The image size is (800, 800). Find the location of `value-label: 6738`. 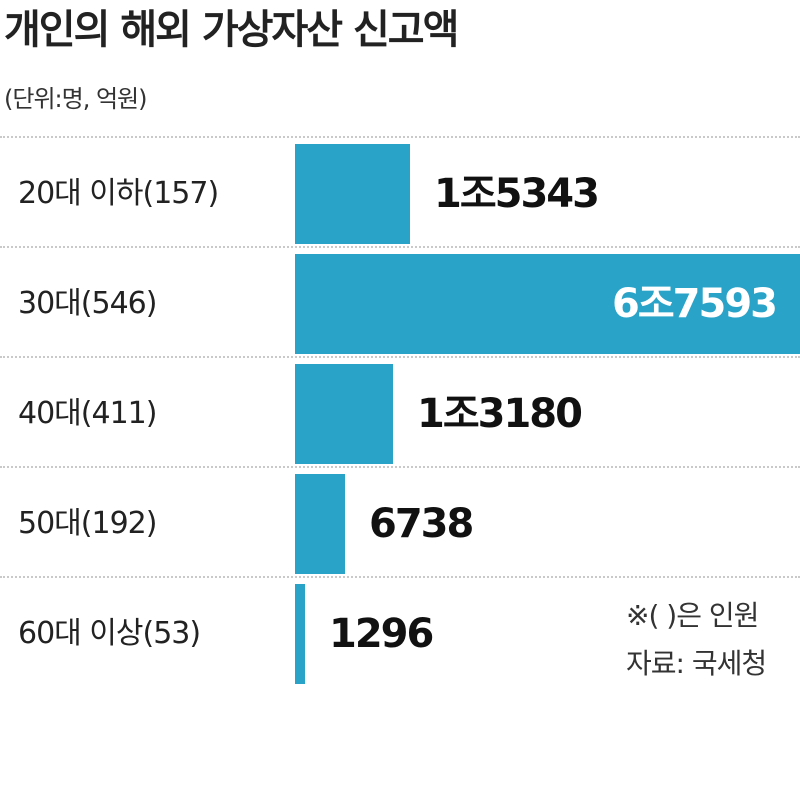

value-label: 6738 is located at coordinates (421, 524).